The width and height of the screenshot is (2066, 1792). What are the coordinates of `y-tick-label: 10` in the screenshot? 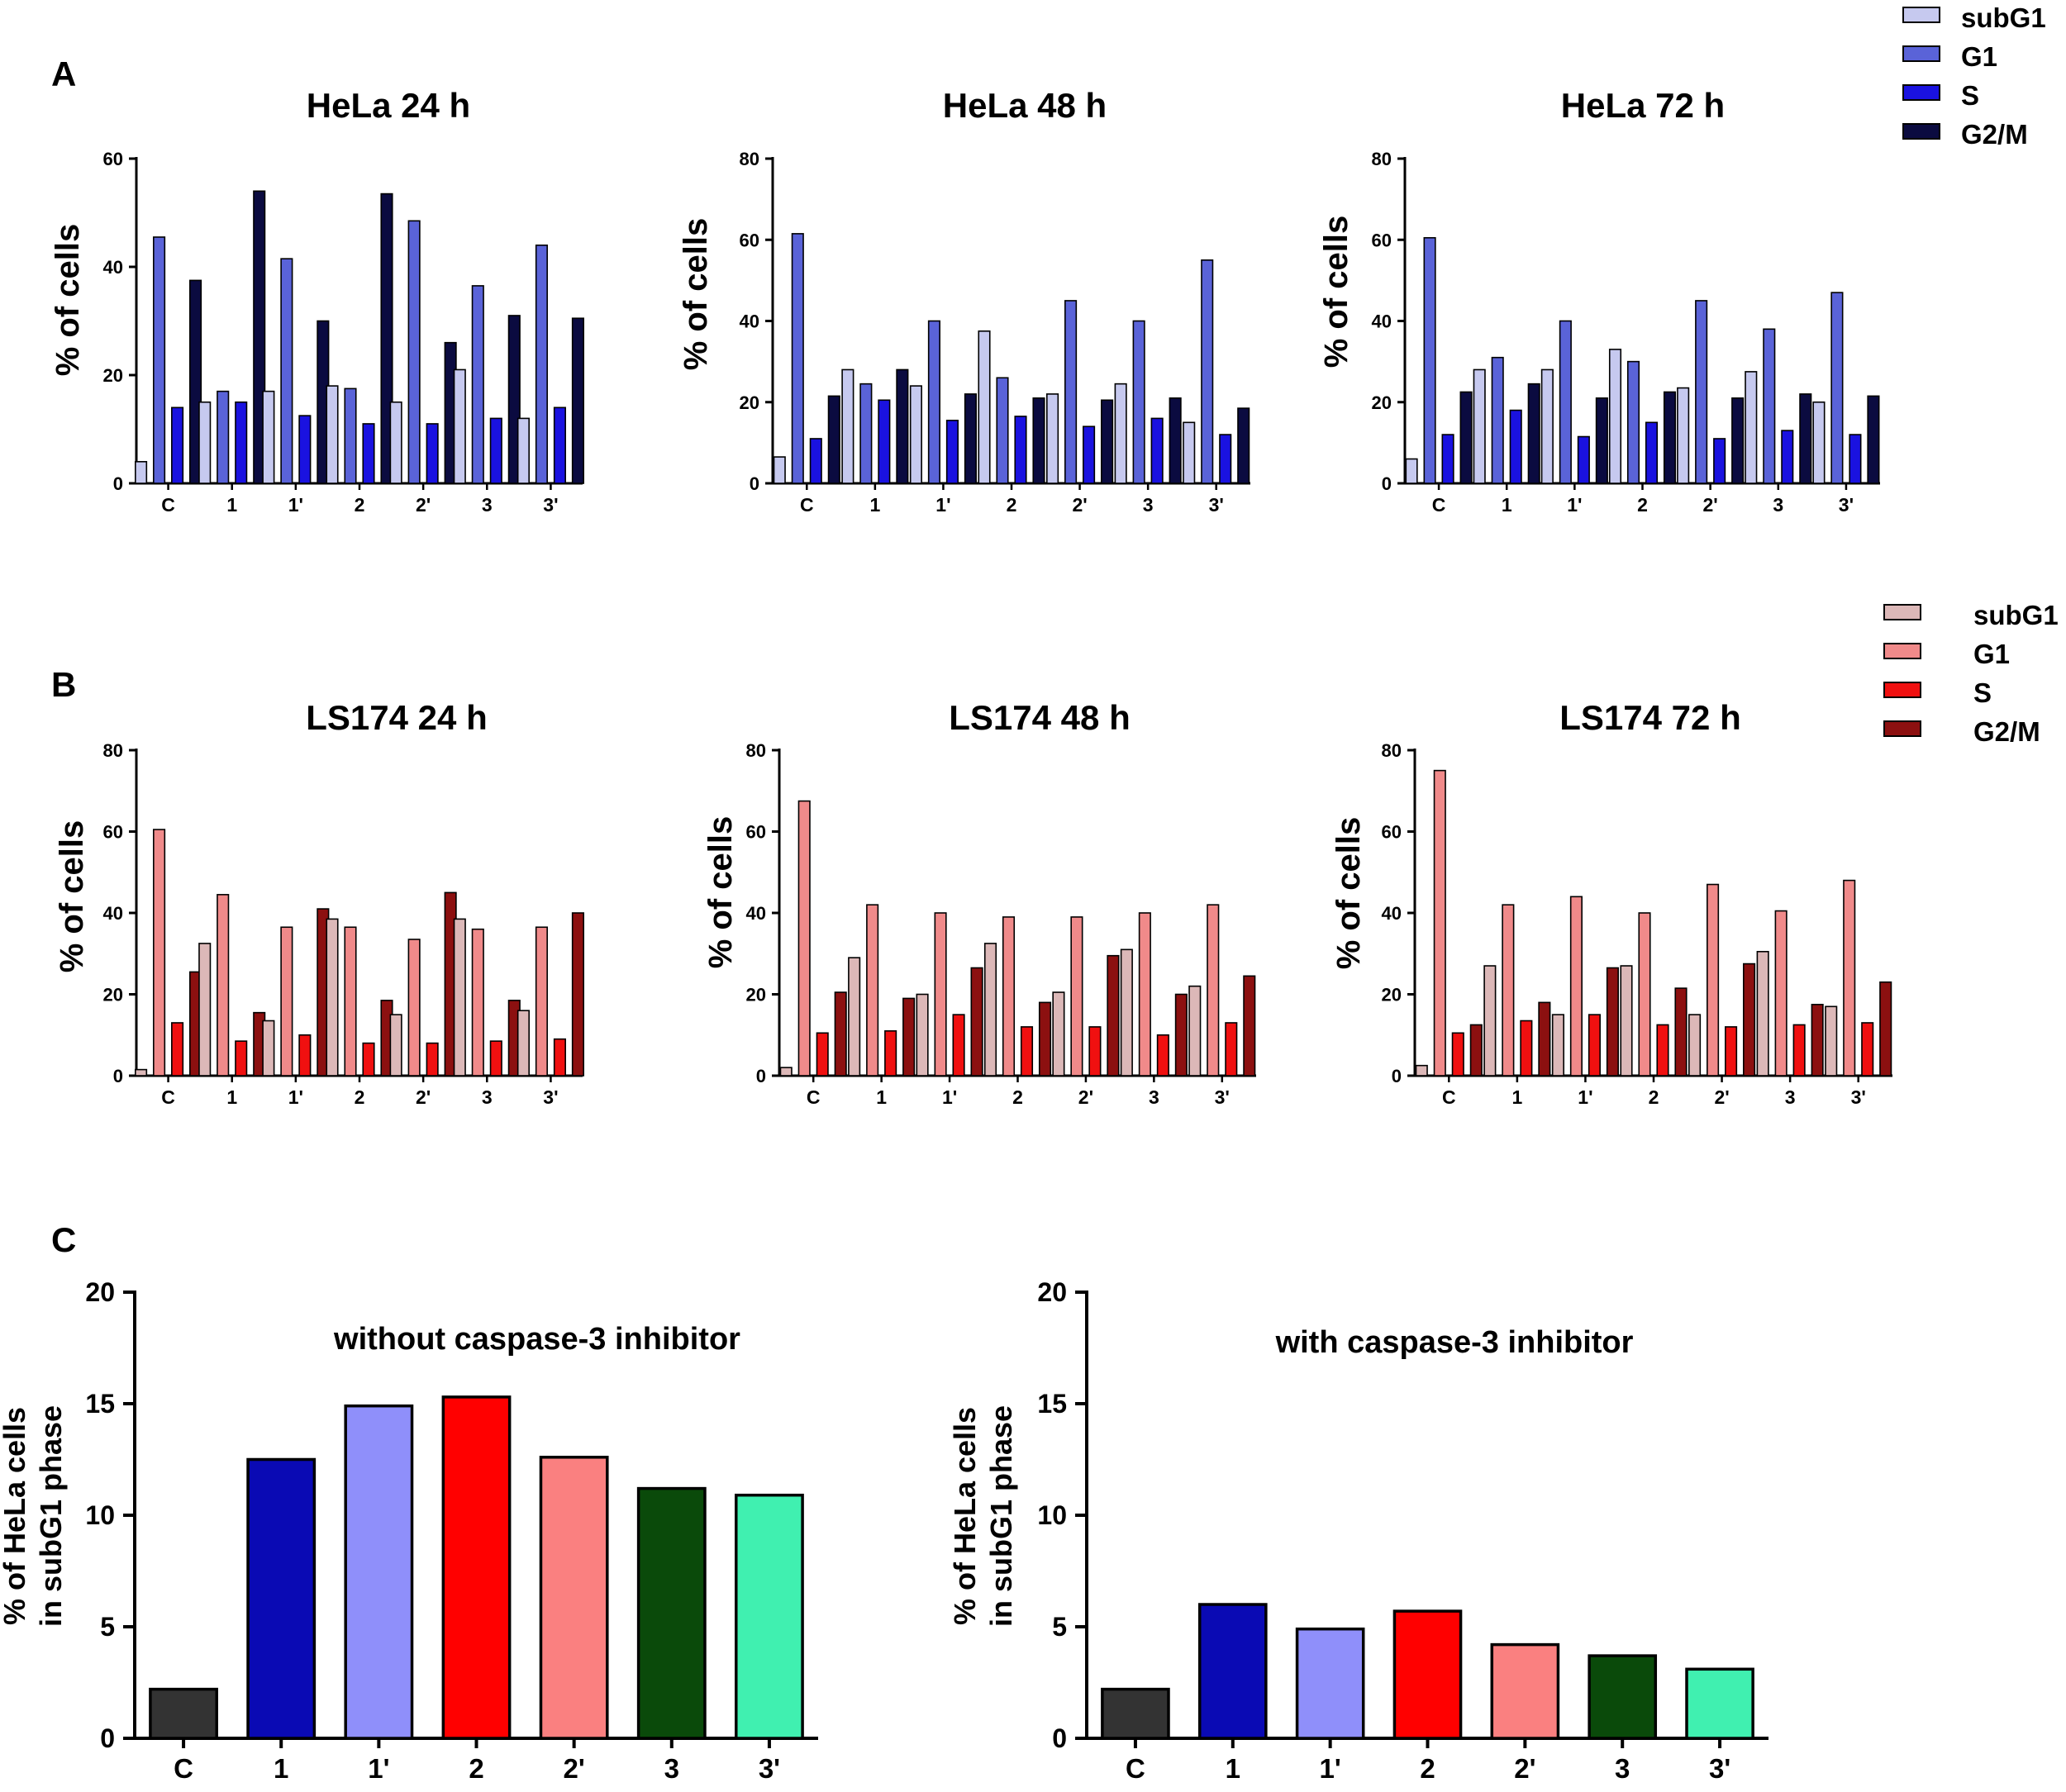 It's located at (100, 1515).